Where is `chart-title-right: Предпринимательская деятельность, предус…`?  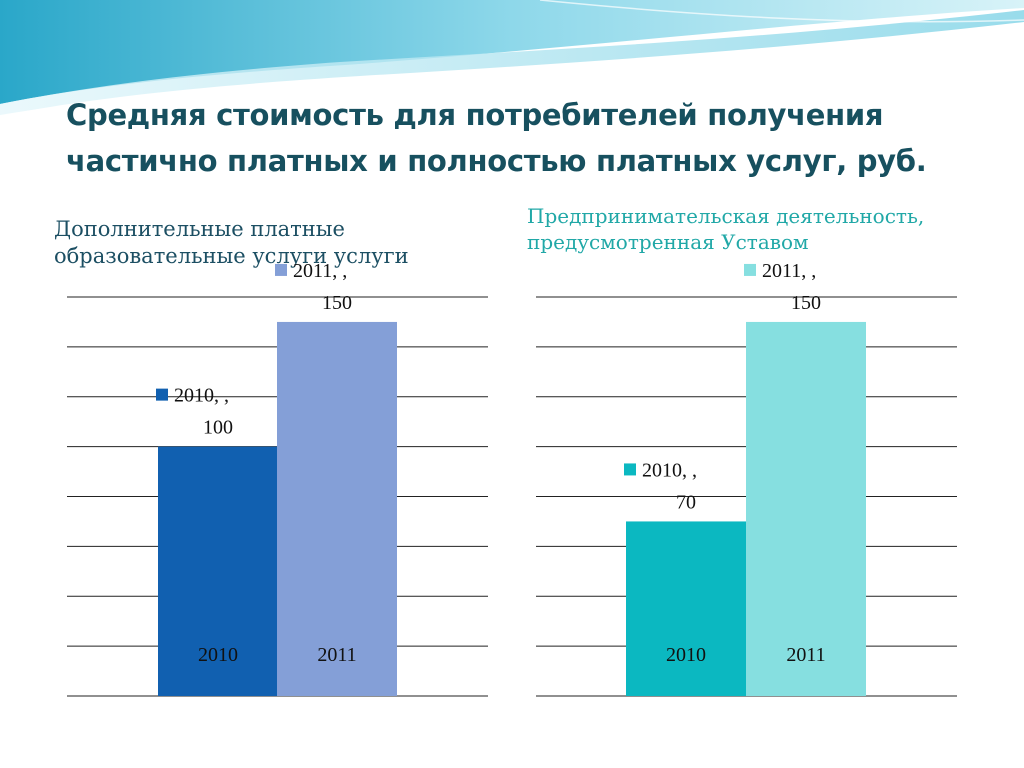
chart-title-right: Предпринимательская деятельность, предус… is located at coordinates (726, 229).